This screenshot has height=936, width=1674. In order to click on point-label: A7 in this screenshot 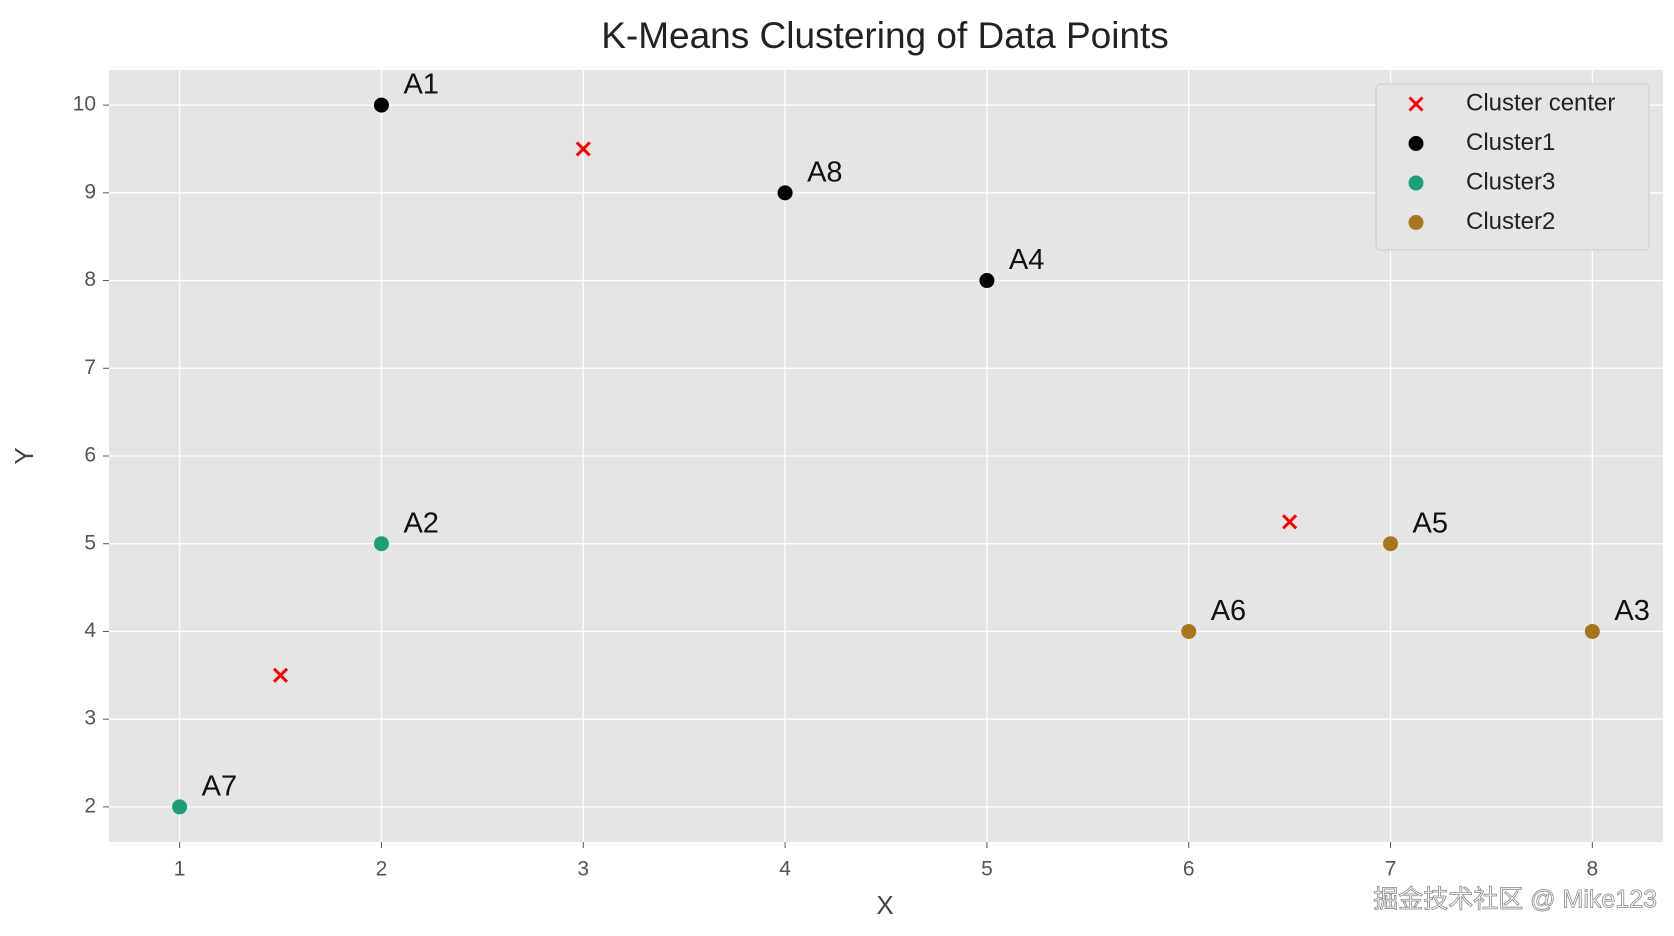, I will do `click(219, 787)`.